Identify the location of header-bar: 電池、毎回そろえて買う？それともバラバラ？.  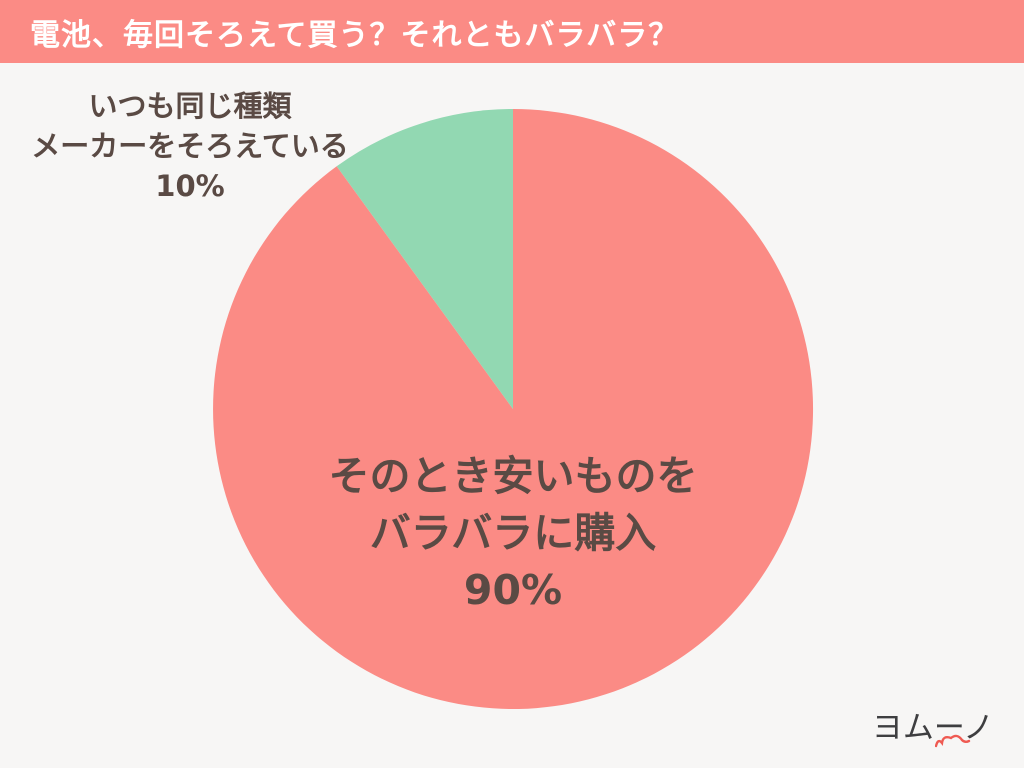
(512, 31).